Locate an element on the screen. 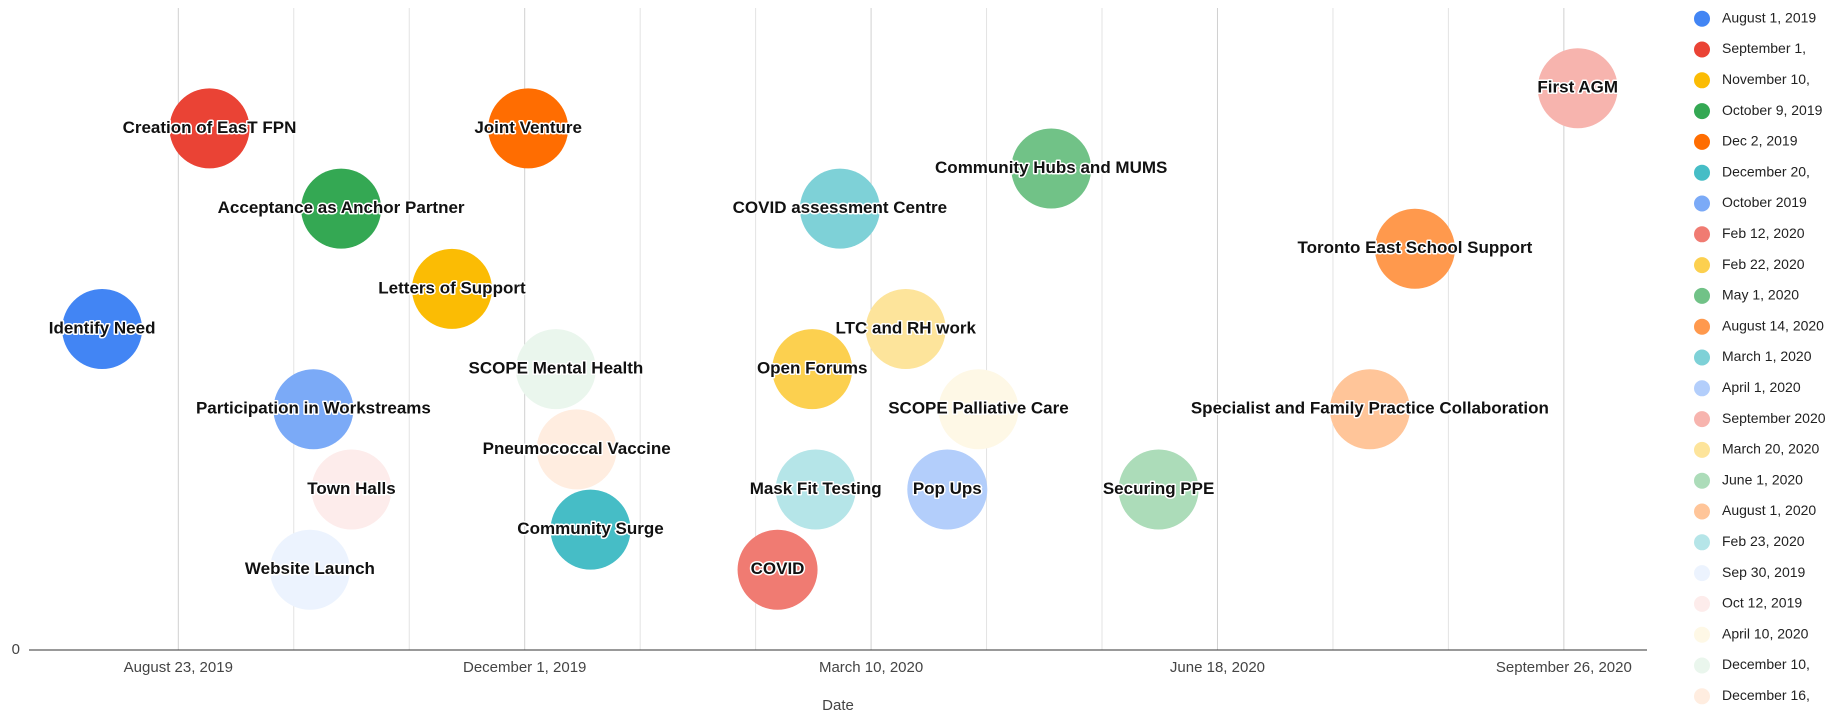 The image size is (1829, 716). bubble-label: Letters of Support is located at coordinates (452, 287).